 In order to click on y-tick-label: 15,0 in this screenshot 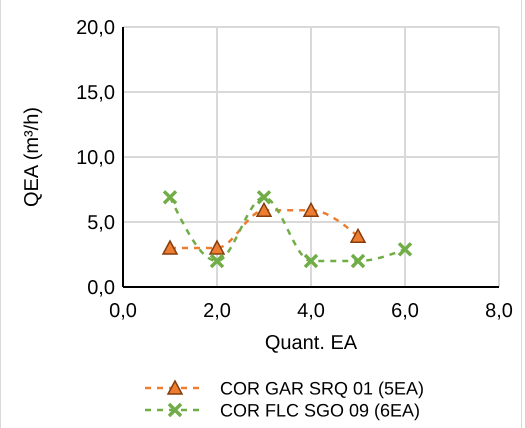, I will do `click(95, 93)`.